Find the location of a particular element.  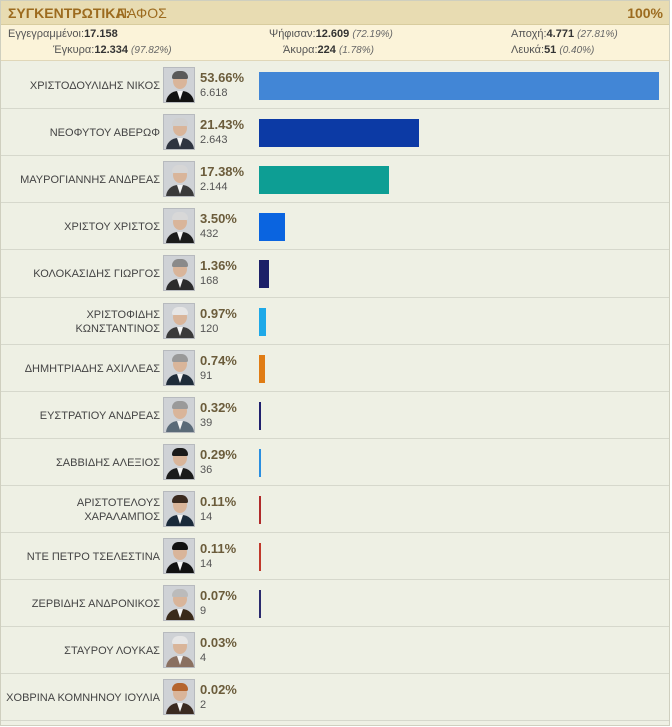

title-bar: ΣΥΓΚΕΝΤΡΩΤΙΚΑ: ΠΑΦΟΣ 100% is located at coordinates (335, 13).